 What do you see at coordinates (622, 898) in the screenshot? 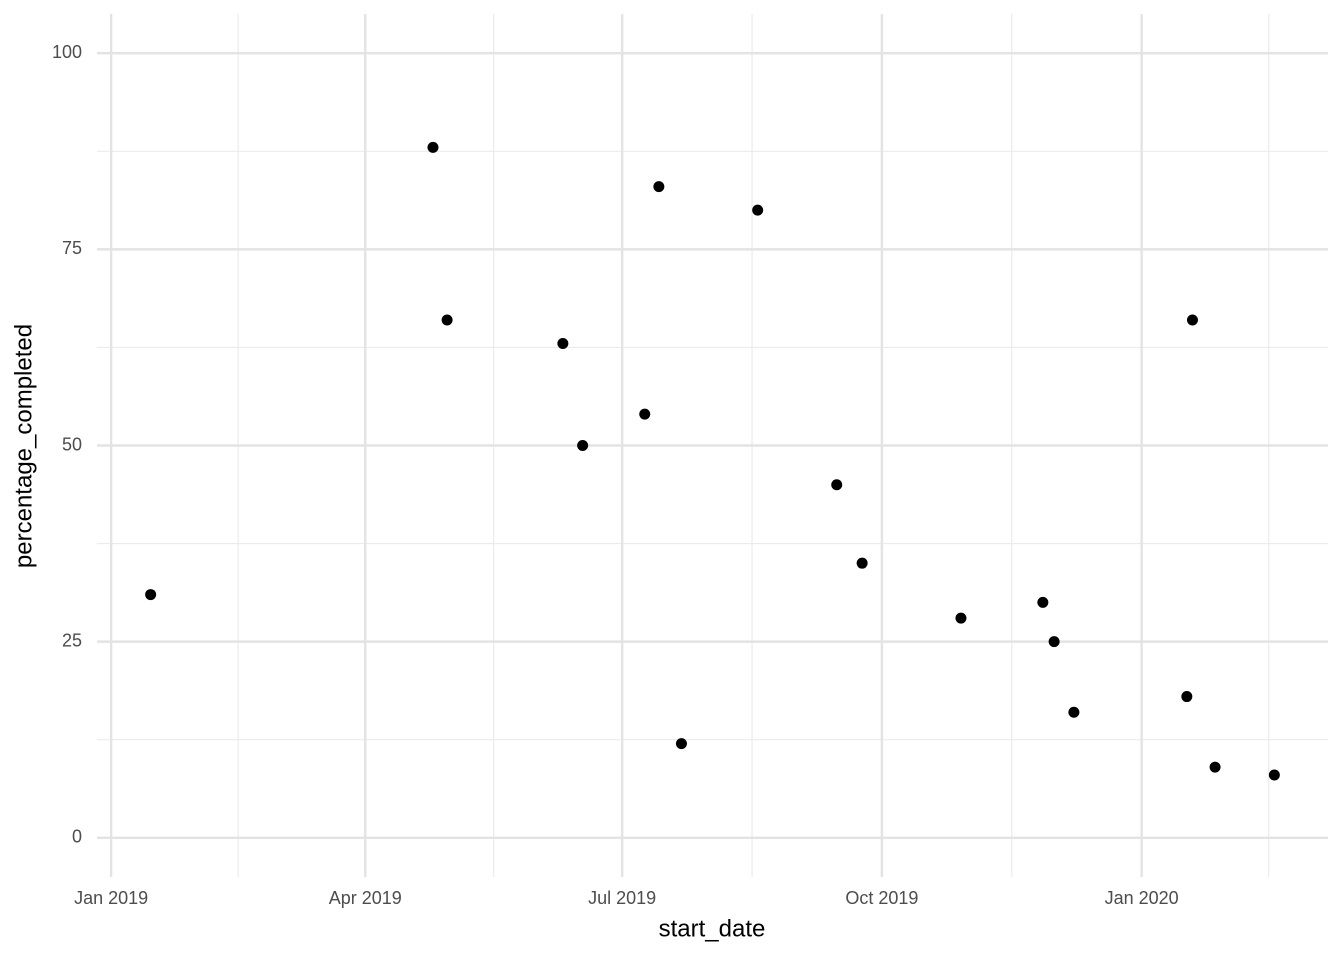
I see `x-tick-label: Jul 2019` at bounding box center [622, 898].